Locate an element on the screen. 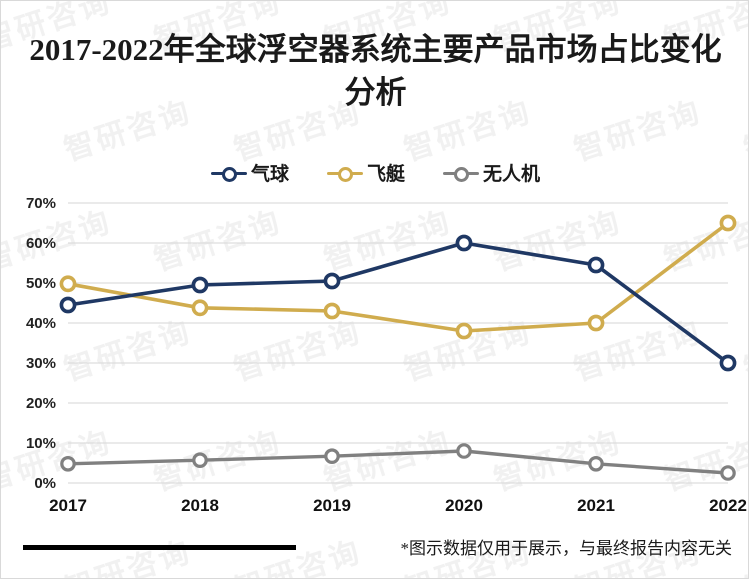 The width and height of the screenshot is (751, 581). legend-label: 气球 is located at coordinates (269, 174).